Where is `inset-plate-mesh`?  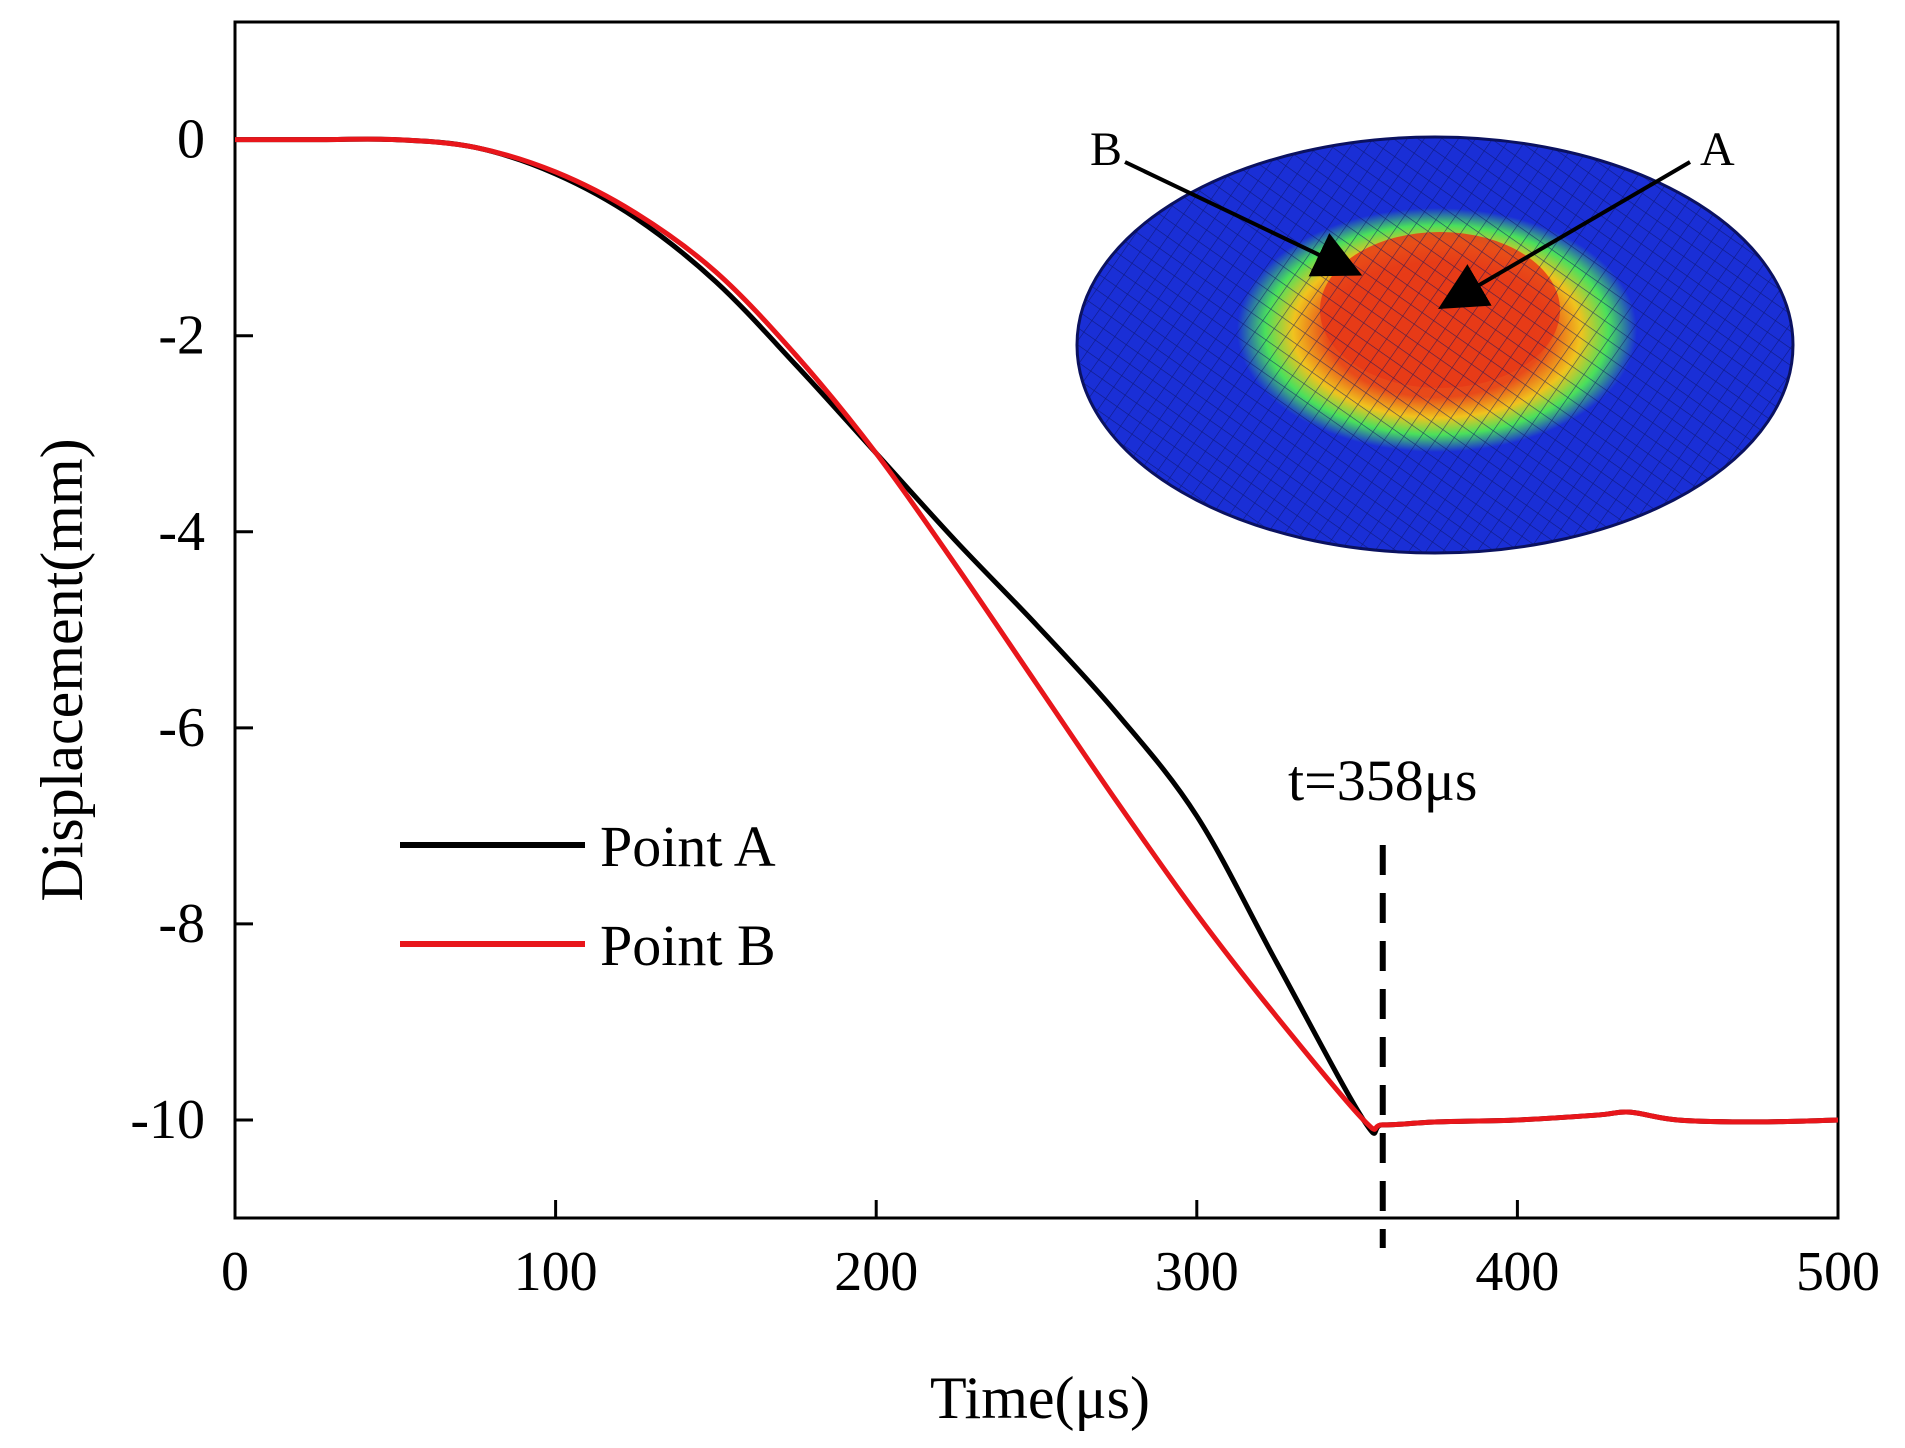
inset-plate-mesh is located at coordinates (1435, 345).